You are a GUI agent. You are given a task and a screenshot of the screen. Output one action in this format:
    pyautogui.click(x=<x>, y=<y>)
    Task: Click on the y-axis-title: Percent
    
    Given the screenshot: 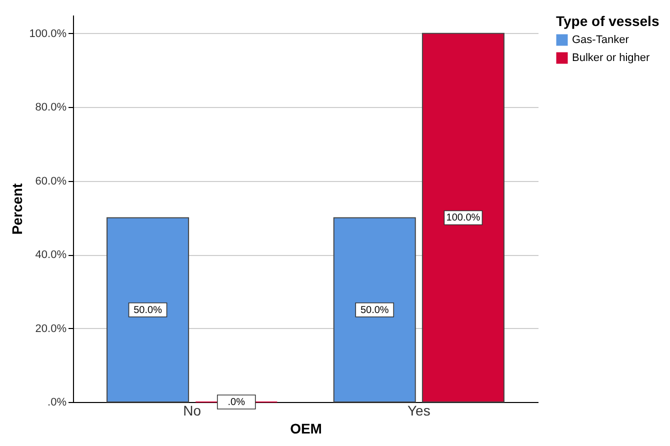 What is the action you would take?
    pyautogui.click(x=17, y=208)
    